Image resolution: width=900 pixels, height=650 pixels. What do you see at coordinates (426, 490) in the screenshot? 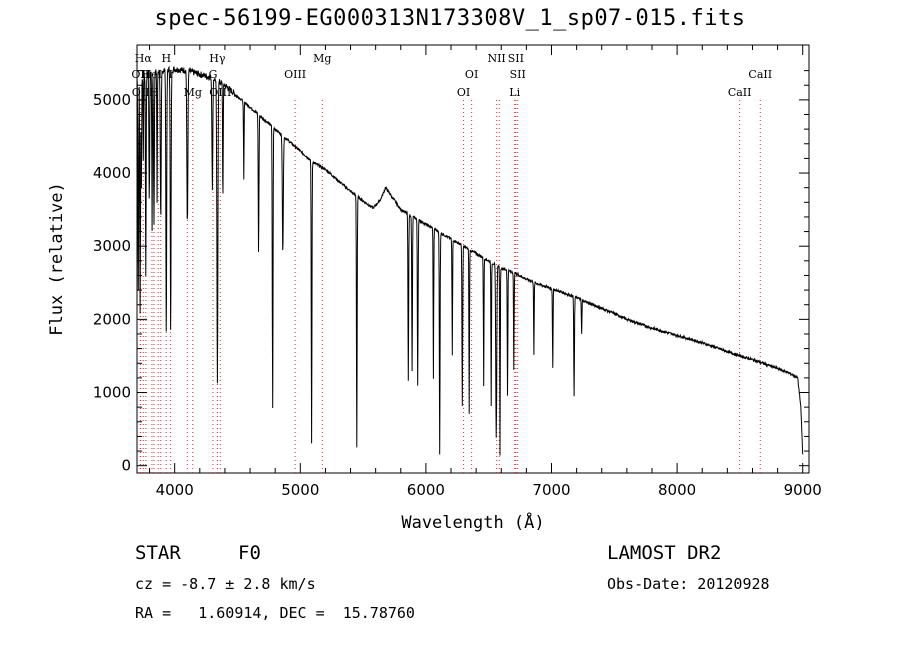
I see `x-tick-label: 6000` at bounding box center [426, 490].